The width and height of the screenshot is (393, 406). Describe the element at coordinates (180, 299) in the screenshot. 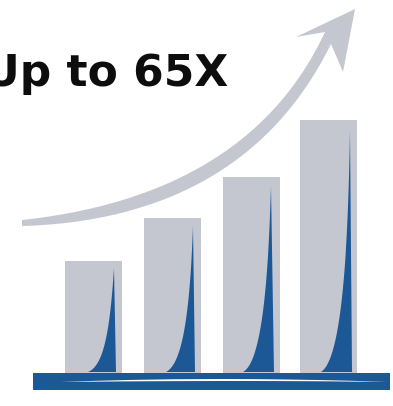

I see `bar-2-highlight` at that location.